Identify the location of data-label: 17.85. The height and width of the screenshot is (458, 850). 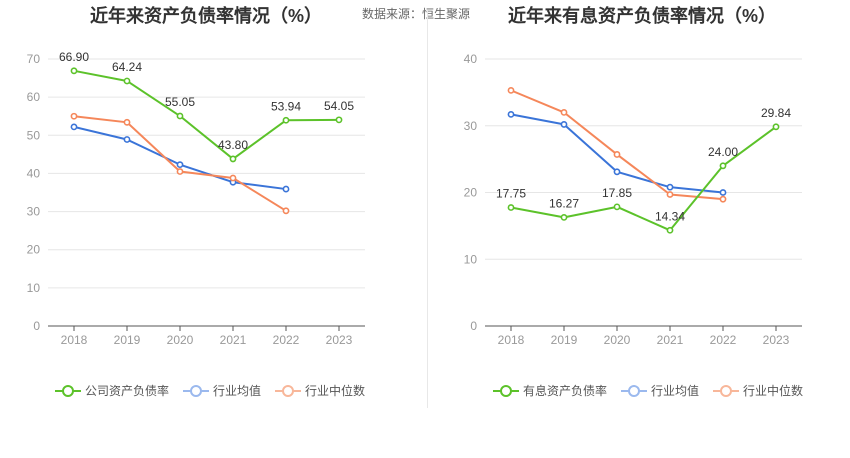
(617, 193).